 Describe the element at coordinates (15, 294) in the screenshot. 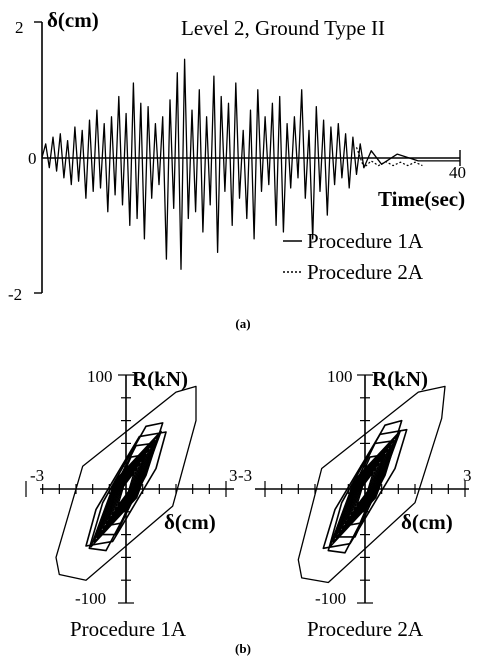

I see `panel-a-y-tick-label-minus-2: -2` at that location.